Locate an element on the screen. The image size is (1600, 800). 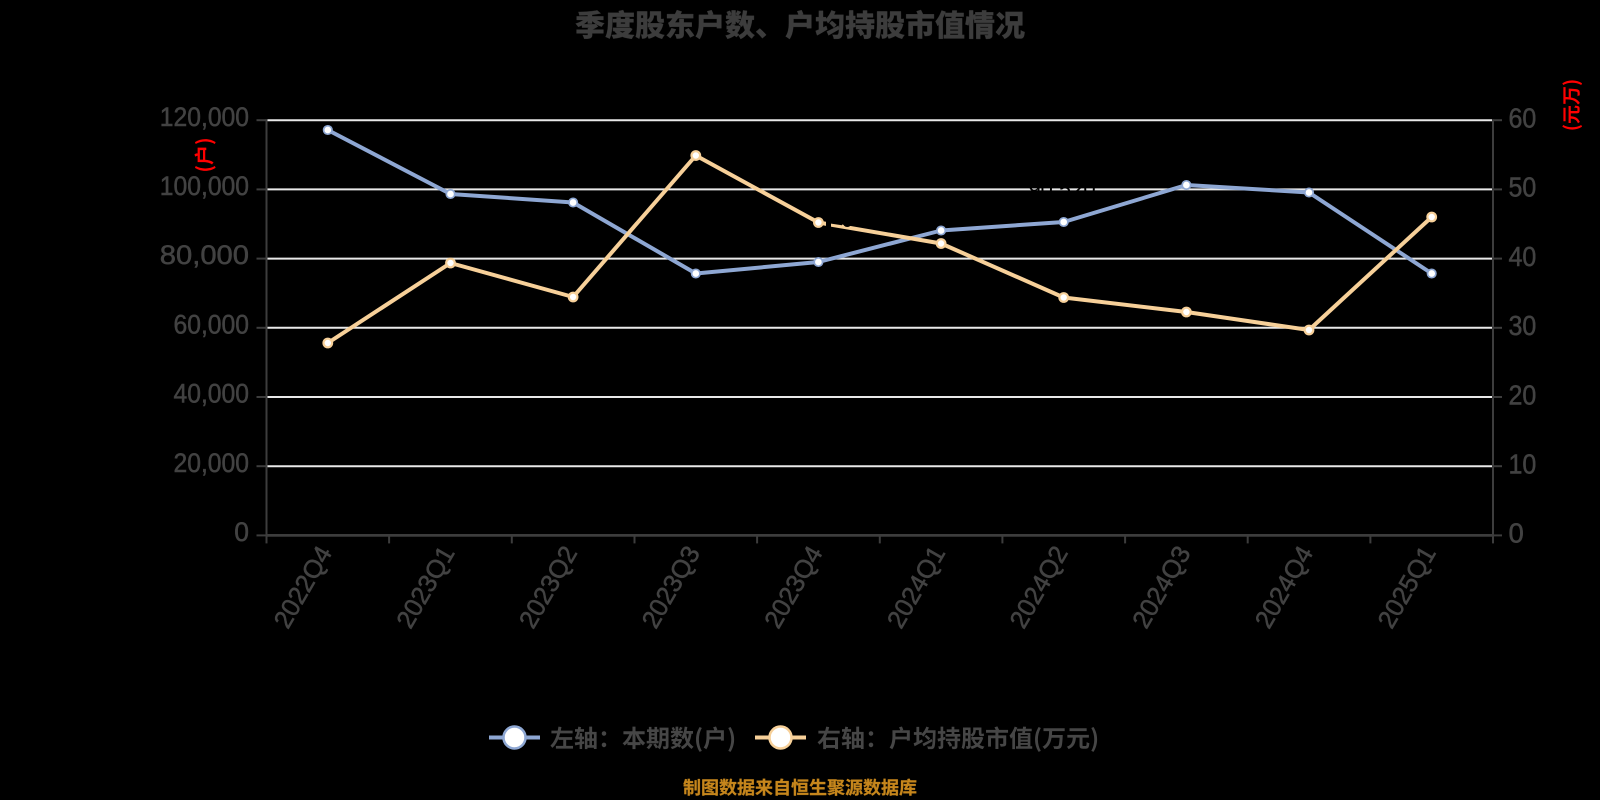
svg-text: 40,000 is located at coordinates (212, 394).